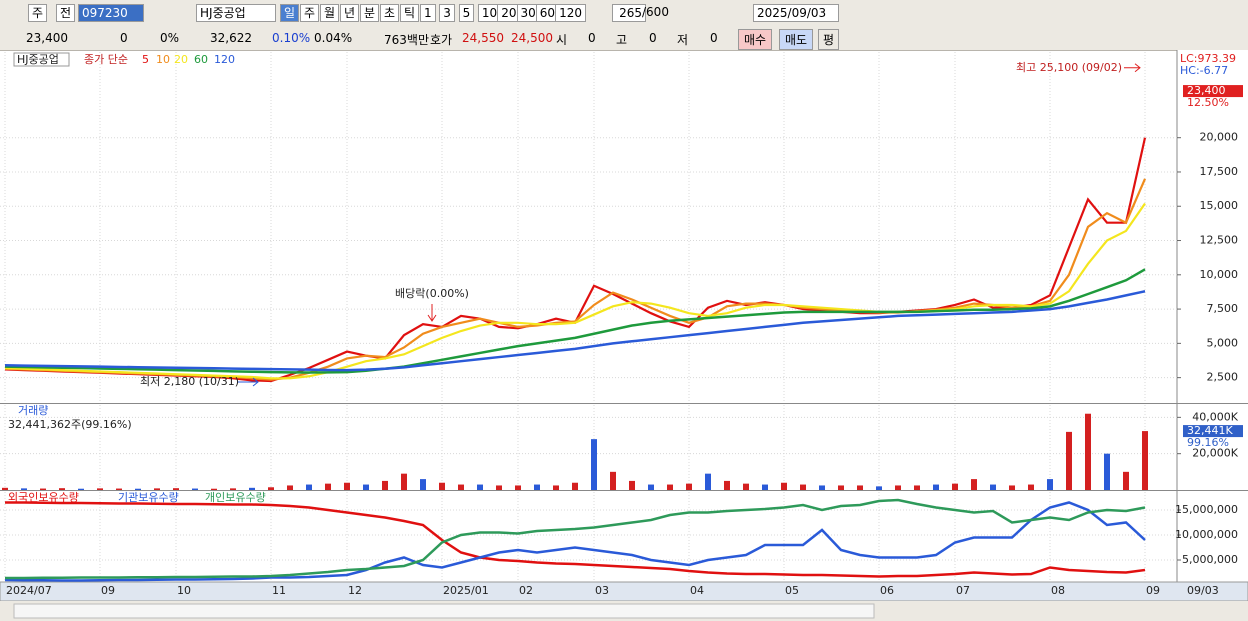  Describe the element at coordinates (1219, 240) in the screenshot. I see `y-tick-label: 12,500` at that location.